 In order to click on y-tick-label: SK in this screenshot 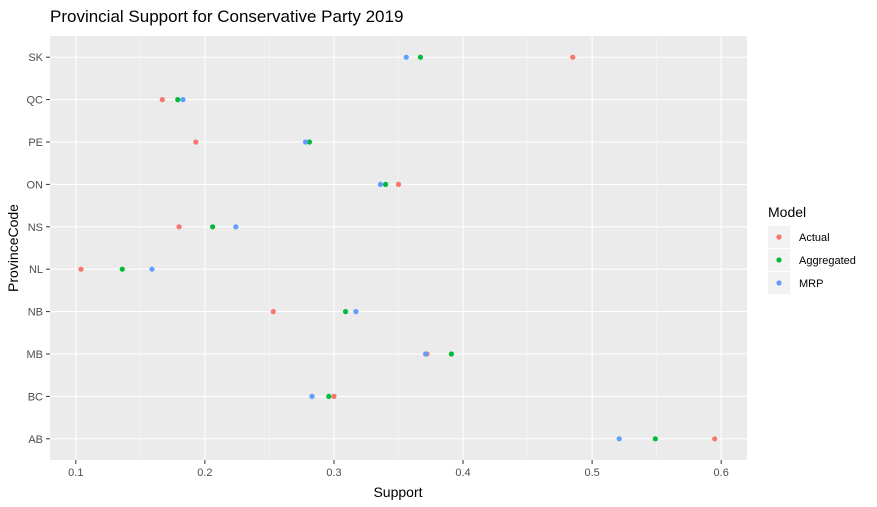, I will do `click(35, 58)`.